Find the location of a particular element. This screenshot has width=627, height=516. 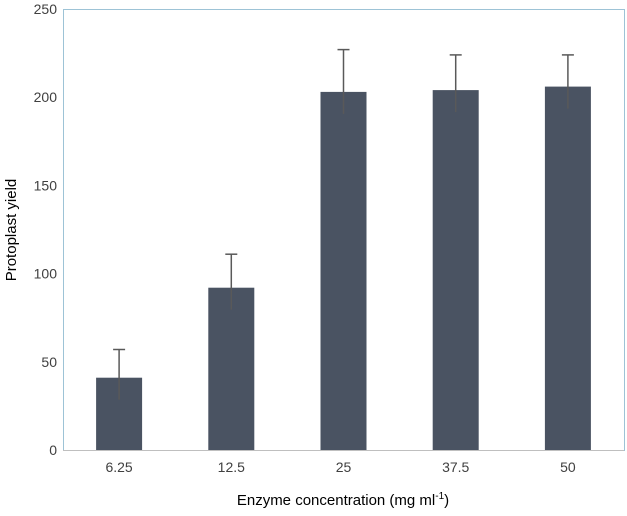

x-axis-title-main: Enzyme concentration (mg ml is located at coordinates (336, 500).